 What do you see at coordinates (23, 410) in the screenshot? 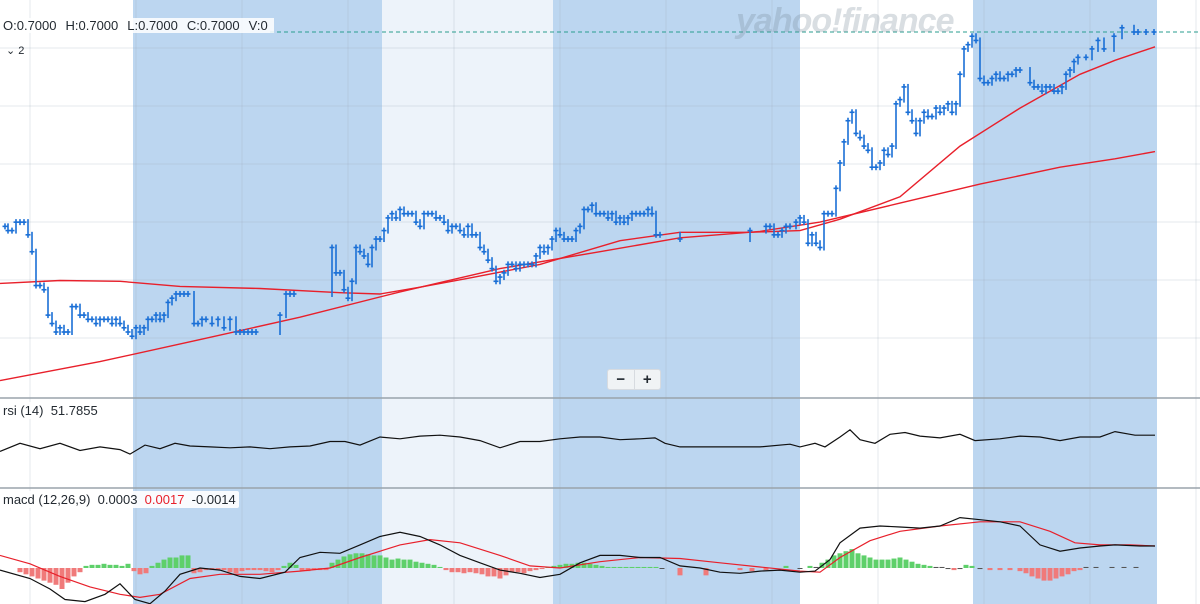
I see `rsi-name: rsi (14)` at bounding box center [23, 410].